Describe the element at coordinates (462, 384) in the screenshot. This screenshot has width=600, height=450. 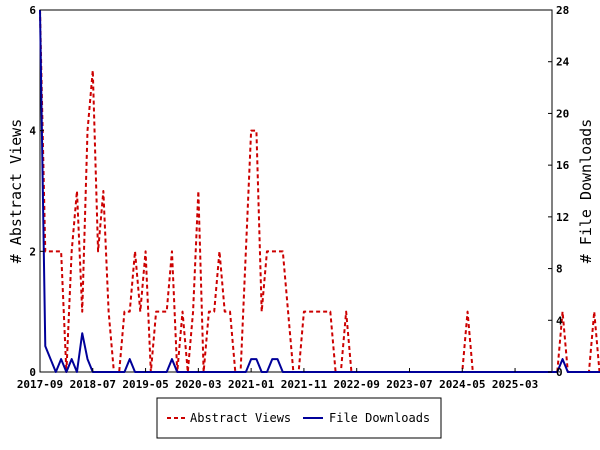
I see `x-tick-label: 2024-05` at that location.